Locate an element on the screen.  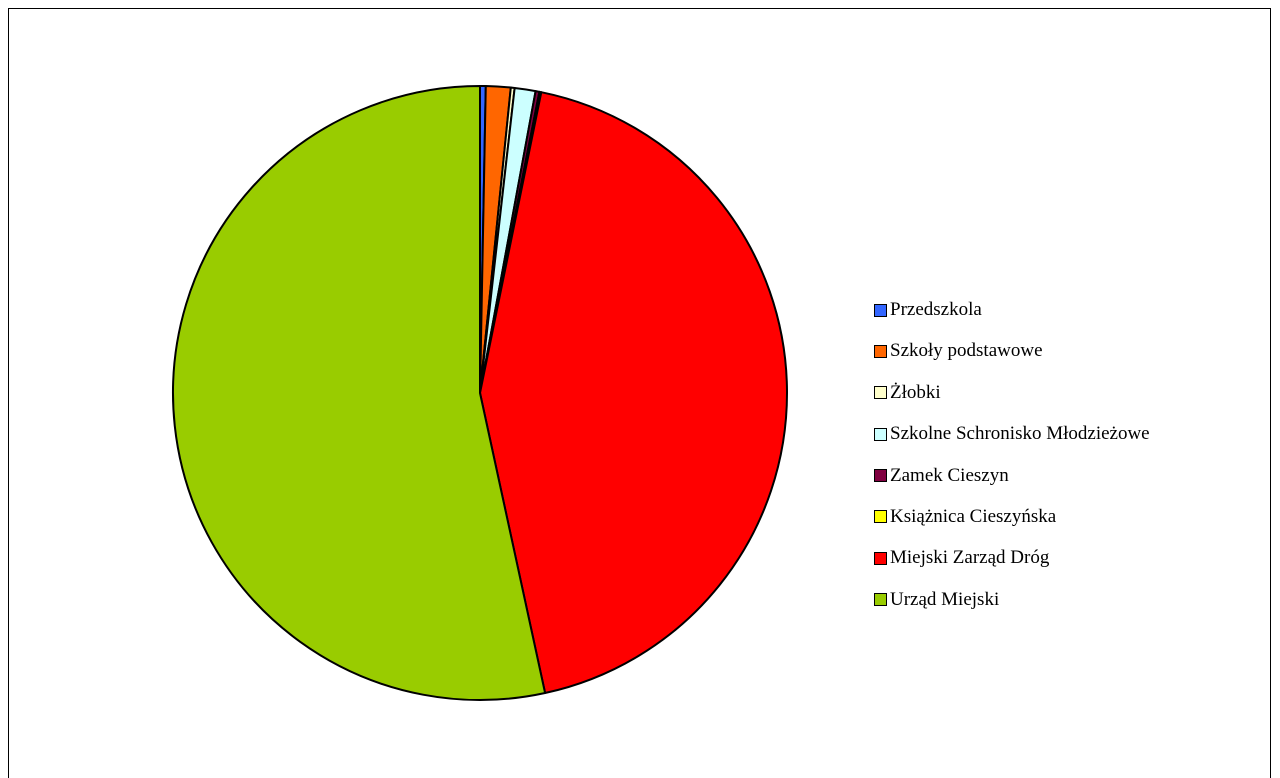
legend-label: Przedszkola is located at coordinates (936, 309).